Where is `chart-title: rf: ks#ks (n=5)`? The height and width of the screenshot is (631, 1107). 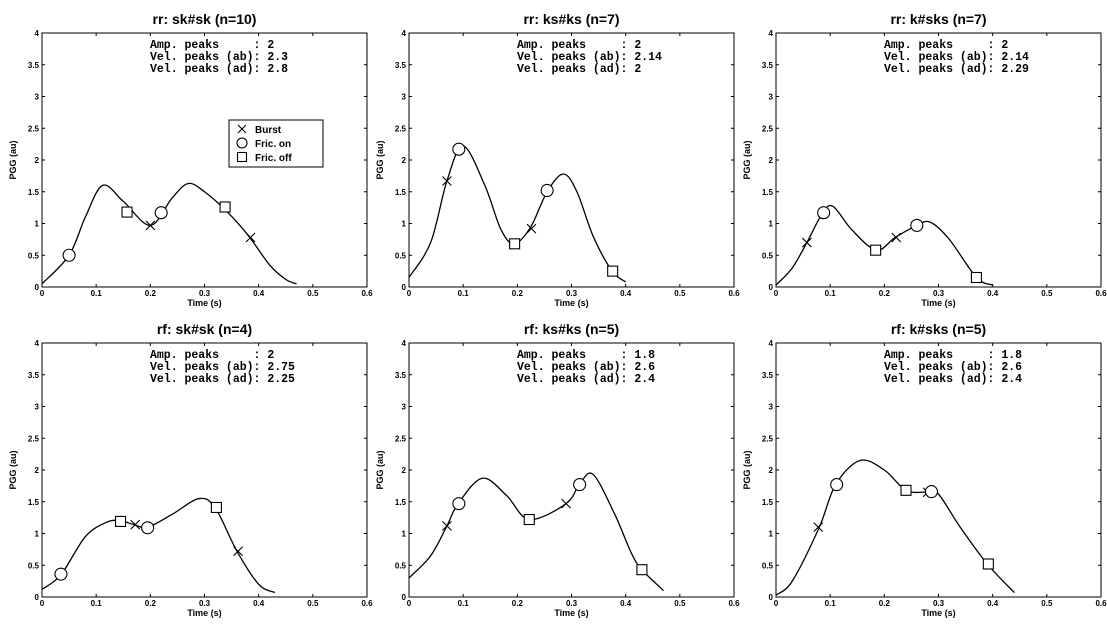
chart-title: rf: ks#ks (n=5) is located at coordinates (571, 329).